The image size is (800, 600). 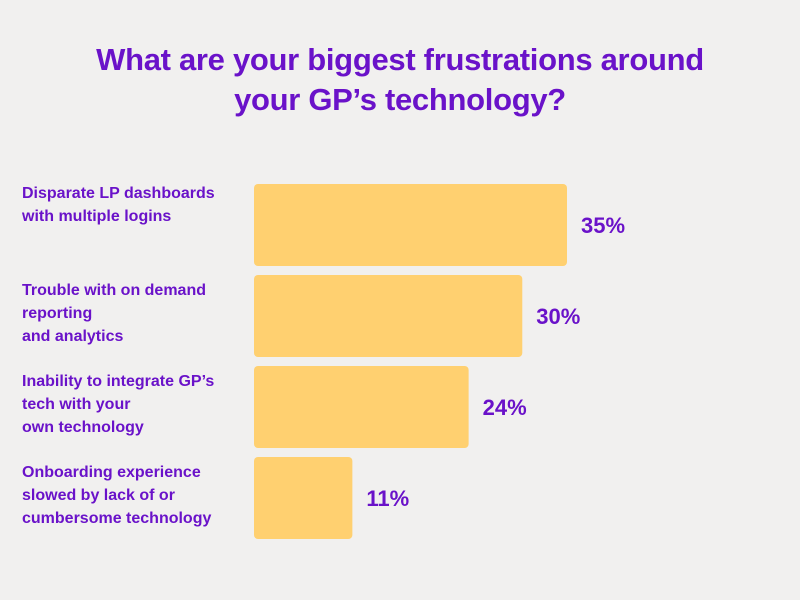 I want to click on category-label-line: Trouble with on demand, so click(x=114, y=290).